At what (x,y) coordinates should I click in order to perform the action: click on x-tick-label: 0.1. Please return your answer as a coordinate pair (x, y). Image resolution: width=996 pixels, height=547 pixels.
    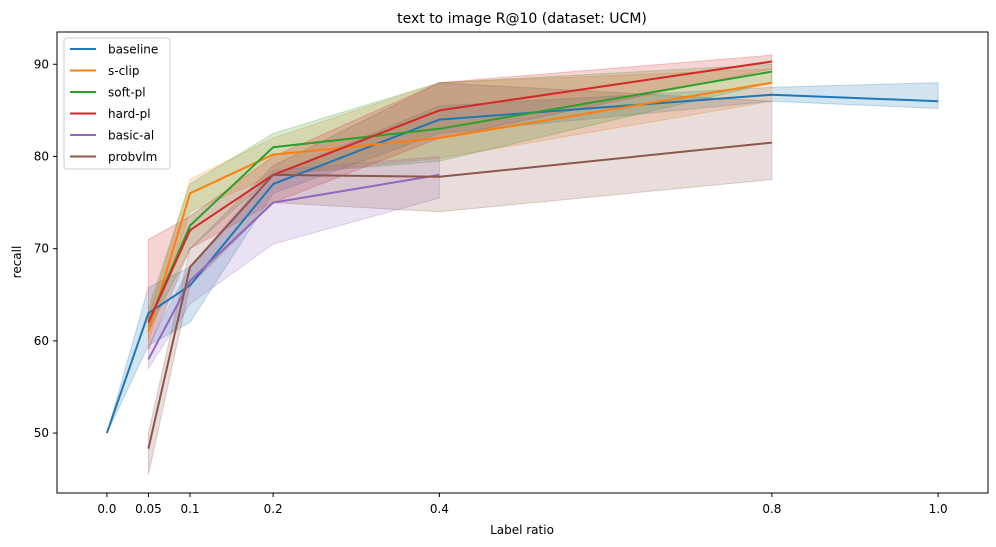
    Looking at the image, I should click on (189, 509).